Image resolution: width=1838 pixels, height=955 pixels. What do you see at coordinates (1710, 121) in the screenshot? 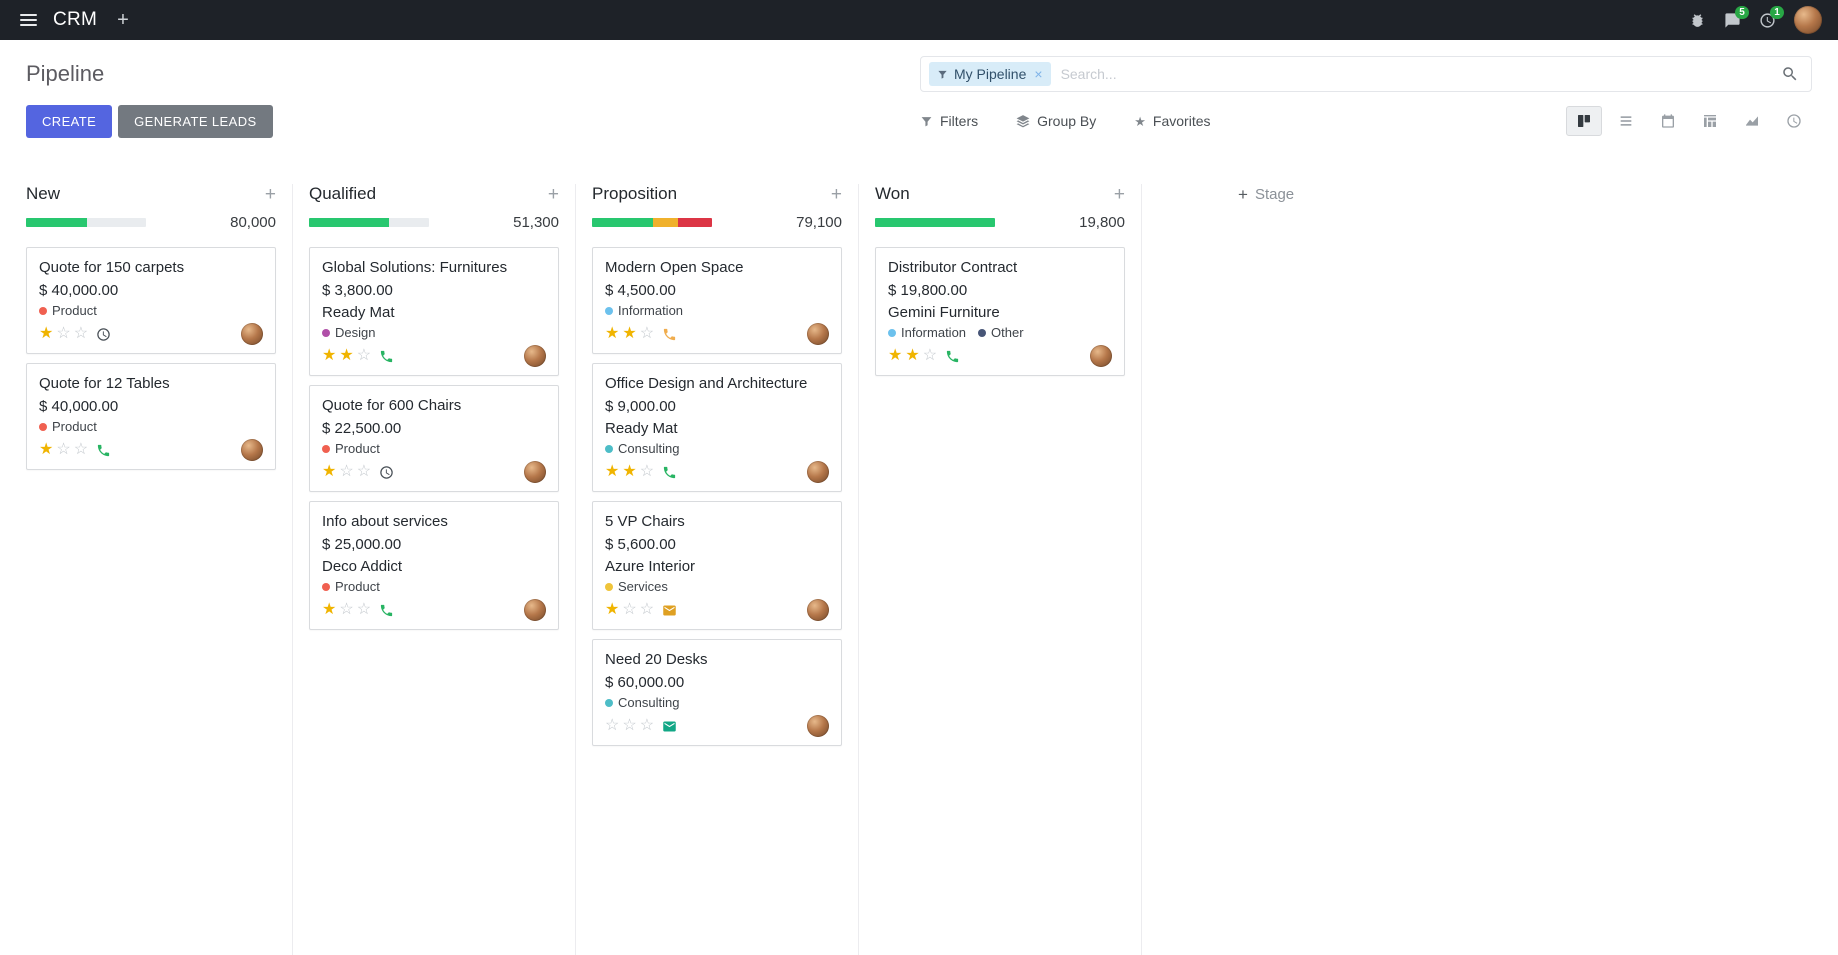
I see `view-pivot-icon` at bounding box center [1710, 121].